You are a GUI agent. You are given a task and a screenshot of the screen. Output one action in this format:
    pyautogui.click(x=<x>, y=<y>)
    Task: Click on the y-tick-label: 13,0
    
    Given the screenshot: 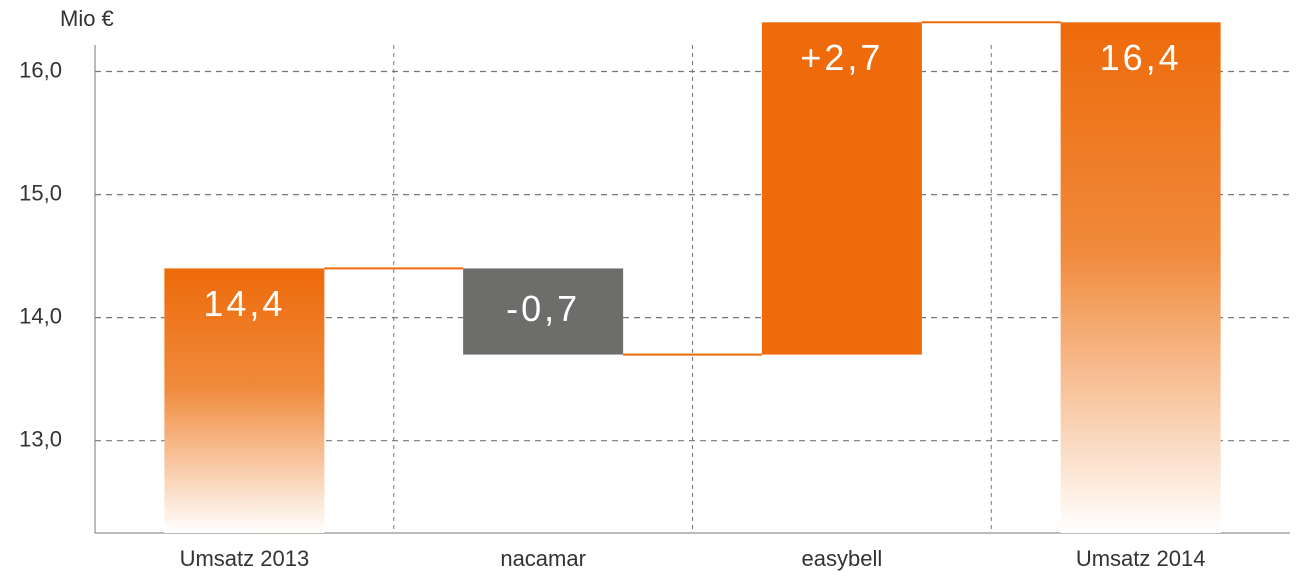 What is the action you would take?
    pyautogui.click(x=40, y=439)
    